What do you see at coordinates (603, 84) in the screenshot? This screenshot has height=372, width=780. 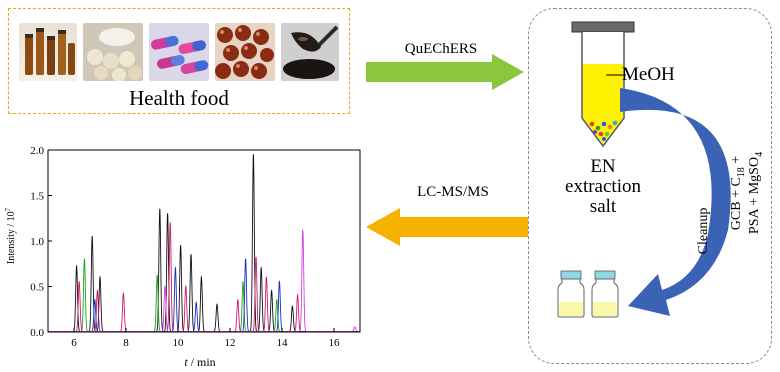 I see `centrifuge-tube-icon` at bounding box center [603, 84].